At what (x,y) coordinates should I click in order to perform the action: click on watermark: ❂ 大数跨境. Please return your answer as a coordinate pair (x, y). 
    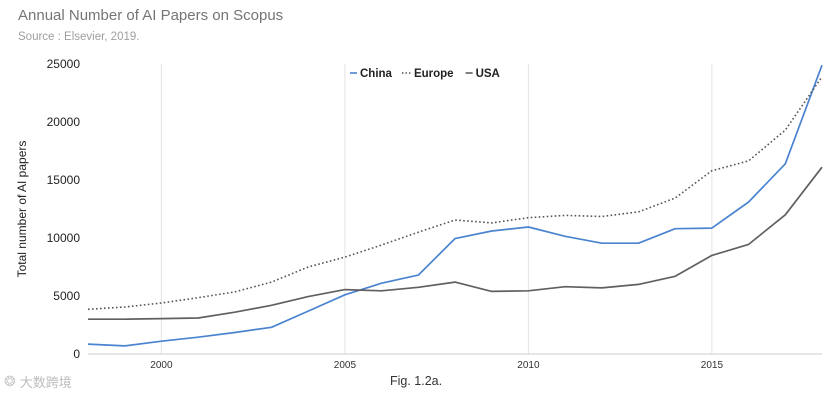
    Looking at the image, I should click on (38, 381).